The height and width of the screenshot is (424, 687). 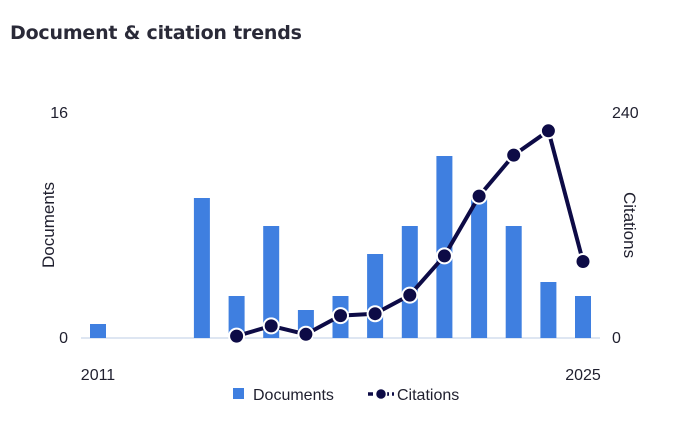 I want to click on x-axis-last-label: 2025, so click(x=583, y=375).